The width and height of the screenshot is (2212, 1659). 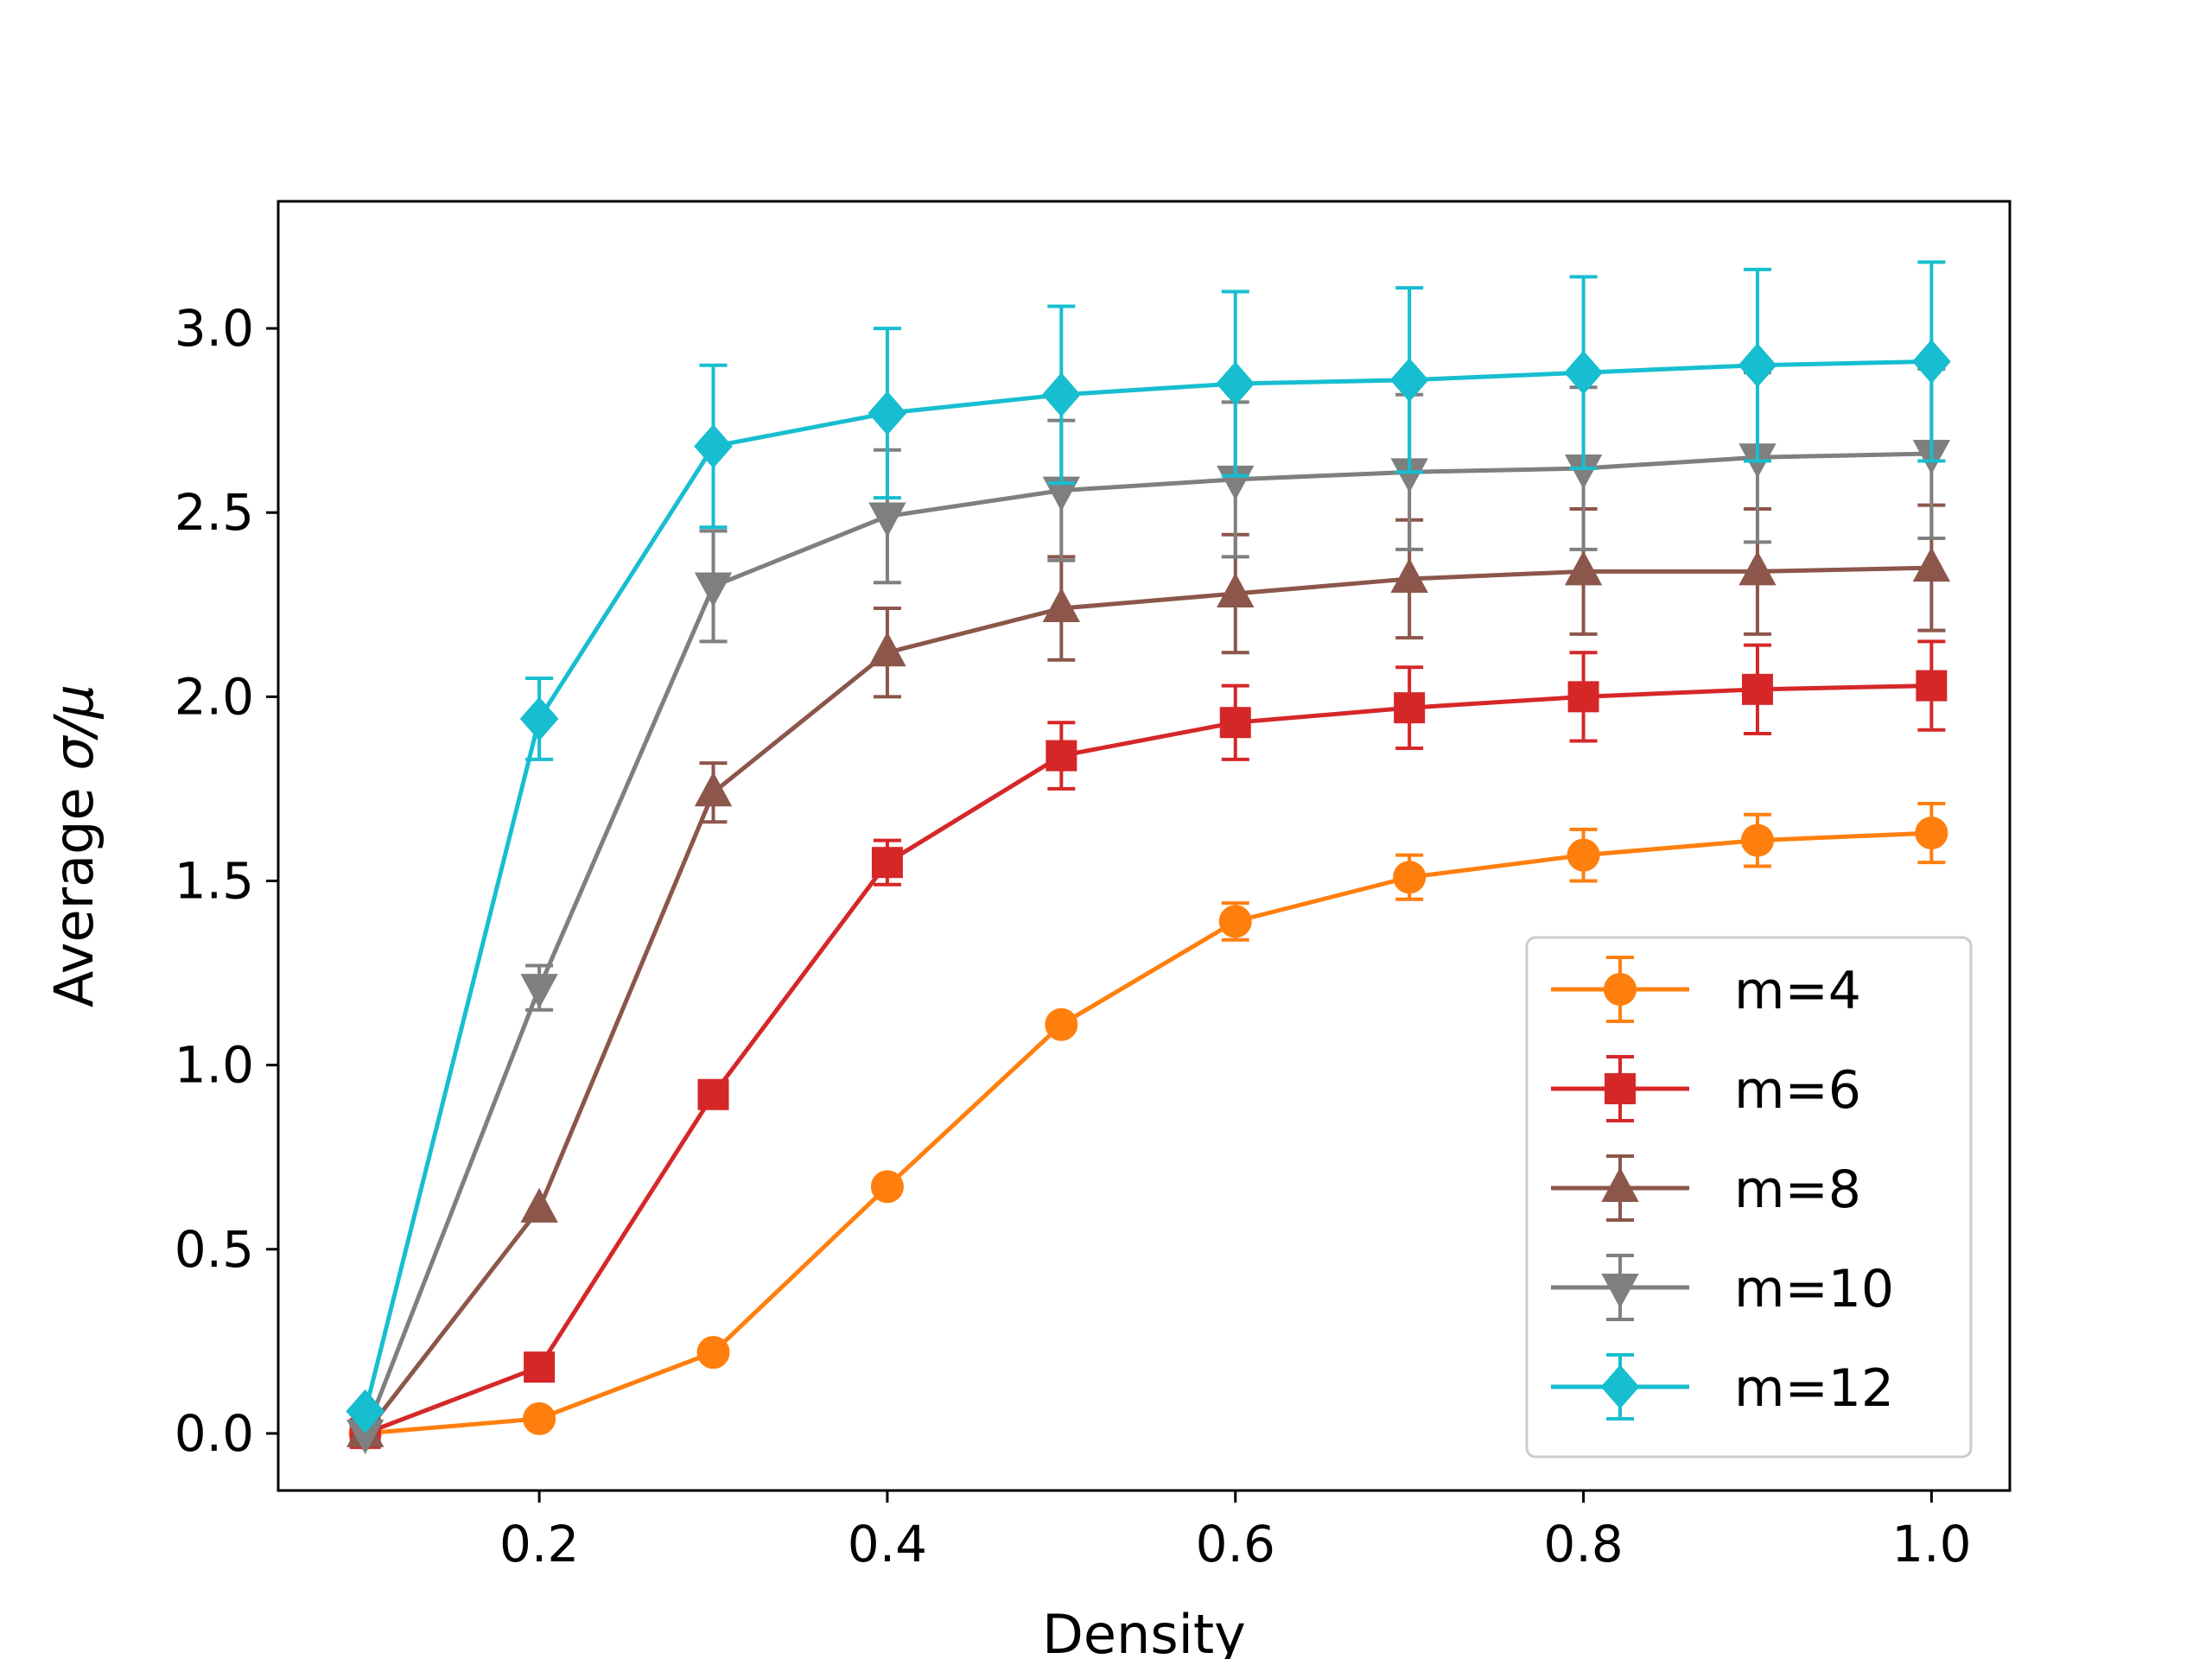 What do you see at coordinates (1583, 1544) in the screenshot?
I see `x-tick-label: 0.8` at bounding box center [1583, 1544].